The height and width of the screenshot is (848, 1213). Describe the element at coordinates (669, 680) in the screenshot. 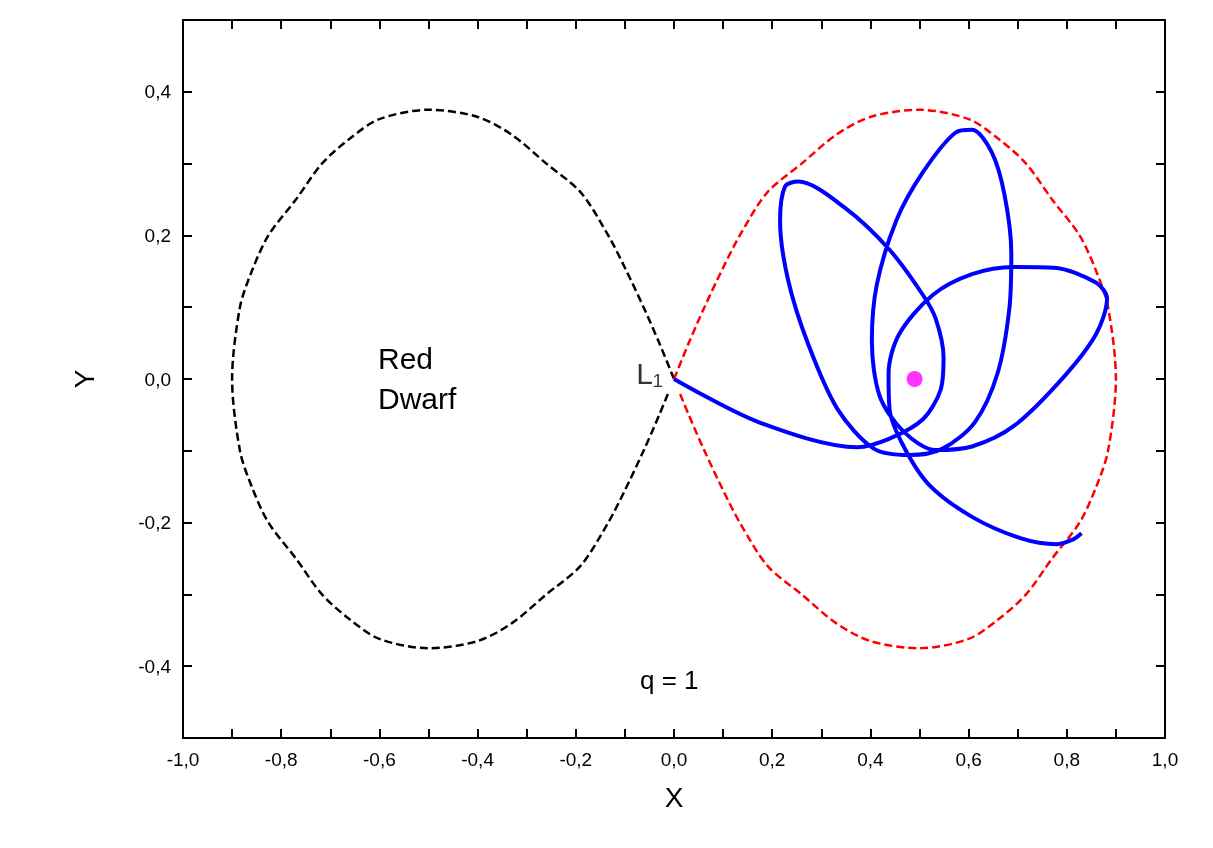

I see `annotation: q = 1` at that location.